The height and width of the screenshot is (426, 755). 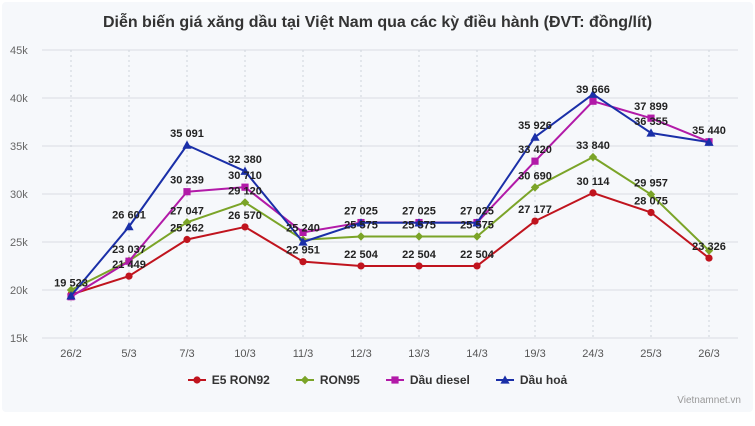 What do you see at coordinates (70, 354) in the screenshot?
I see `x-tick-label: 26/2` at bounding box center [70, 354].